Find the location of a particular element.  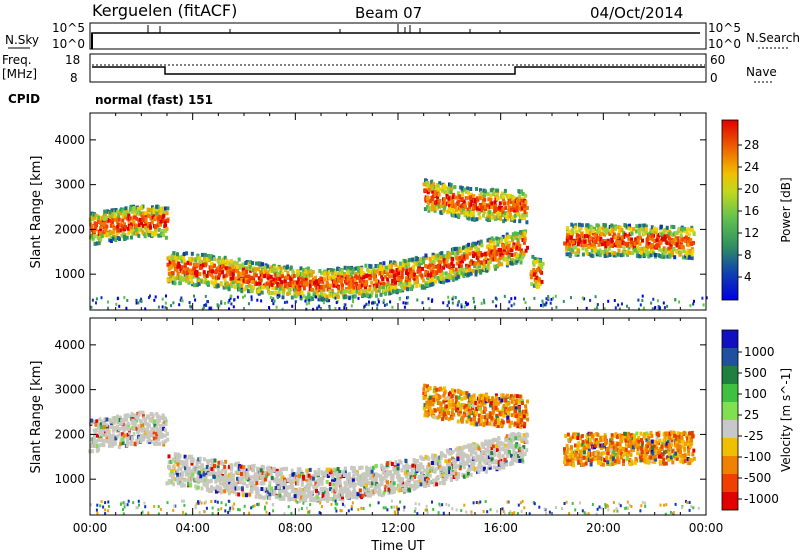

nsearch-tick-high: 10^5 is located at coordinates (724, 28).